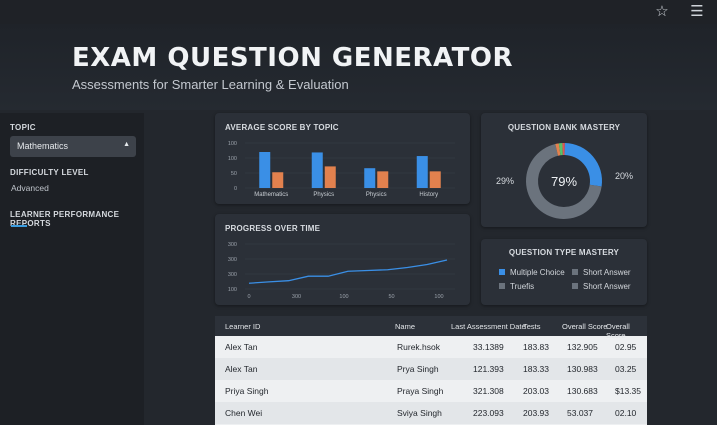 This screenshot has height=425, width=717. I want to click on table-cell: 02.10, so click(626, 413).